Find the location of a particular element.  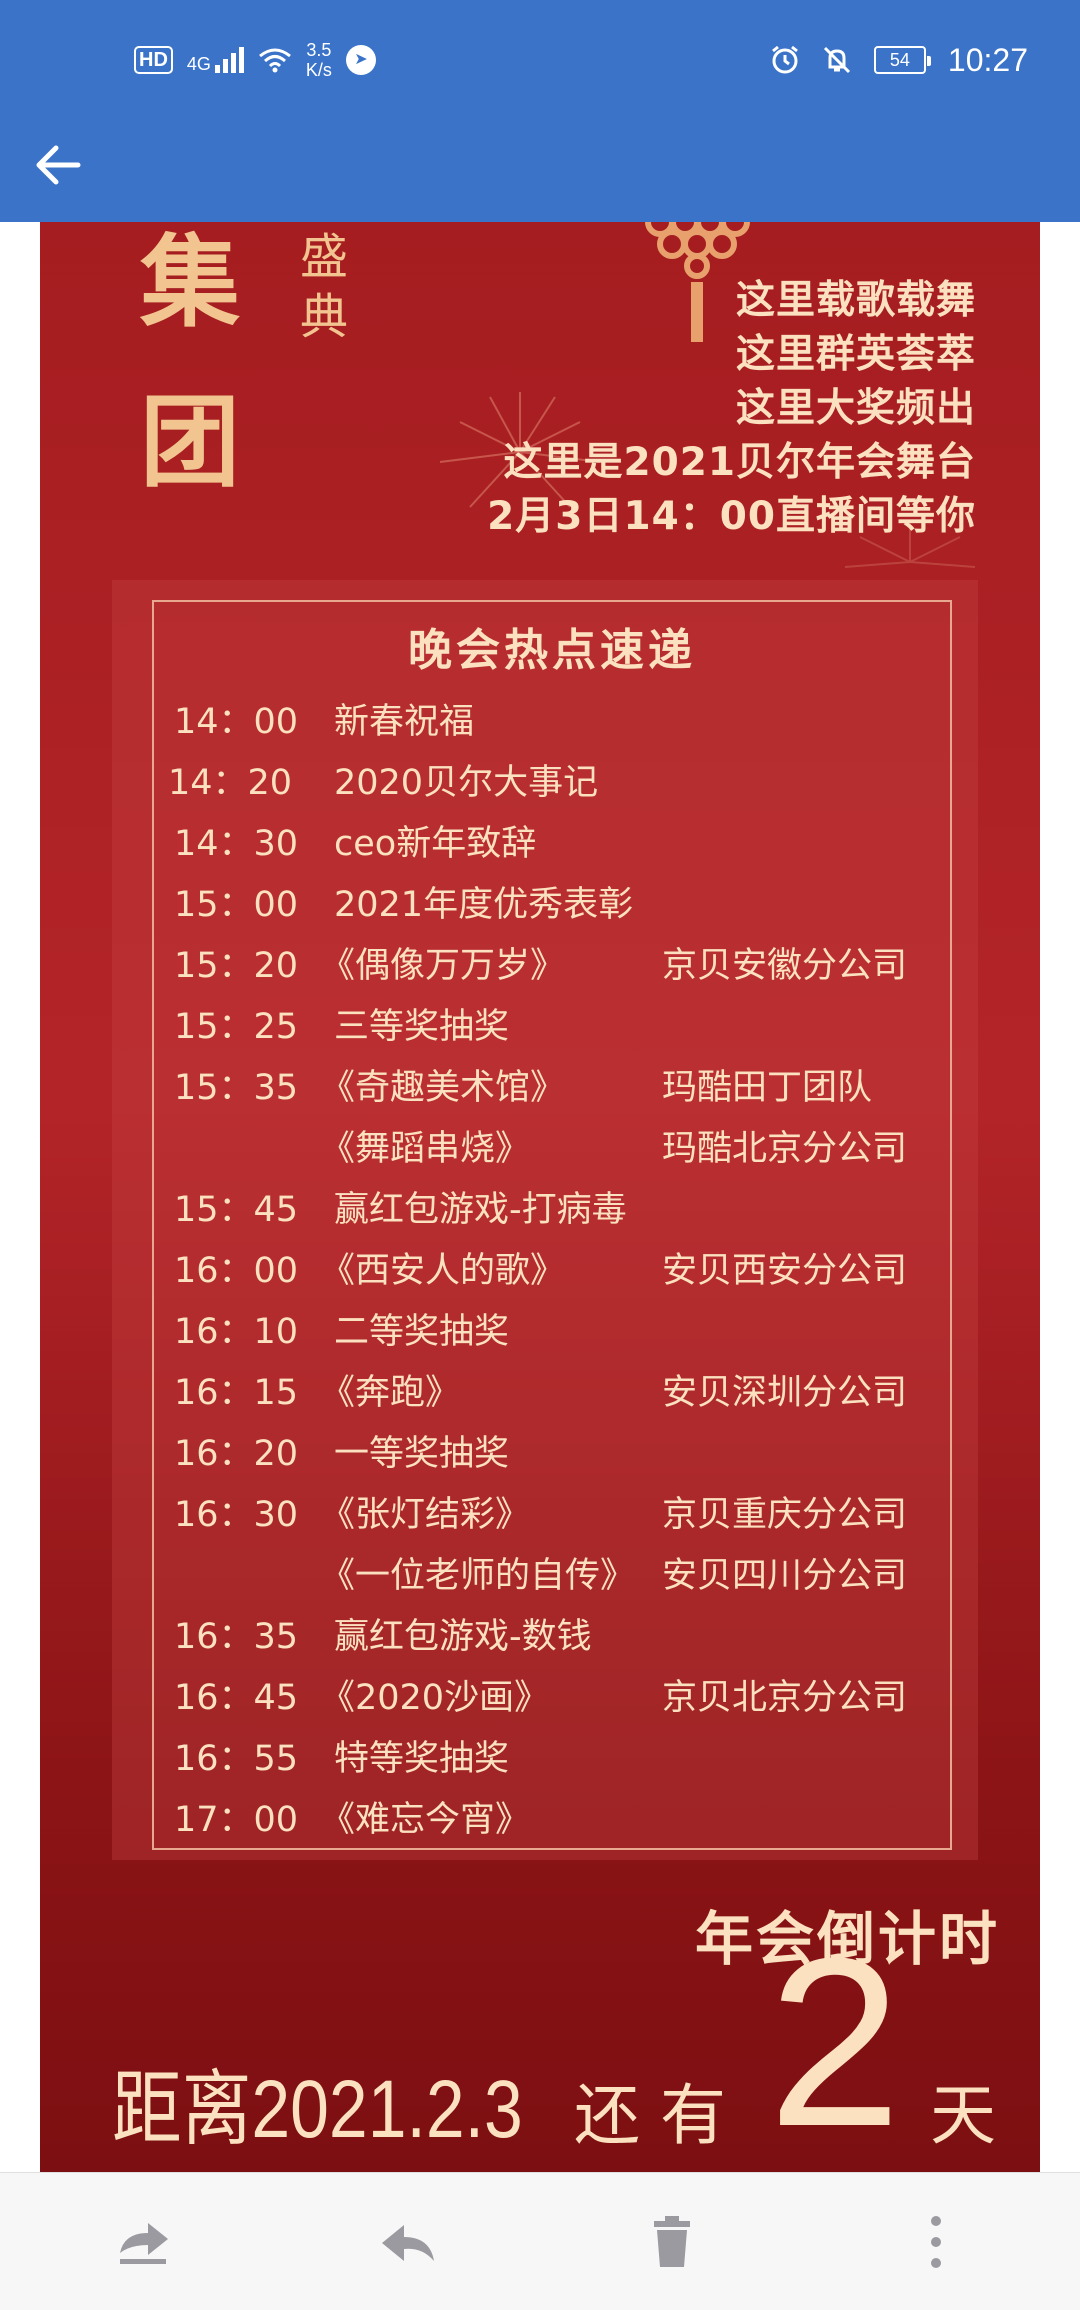

program-time: 15：20 is located at coordinates (236, 966).